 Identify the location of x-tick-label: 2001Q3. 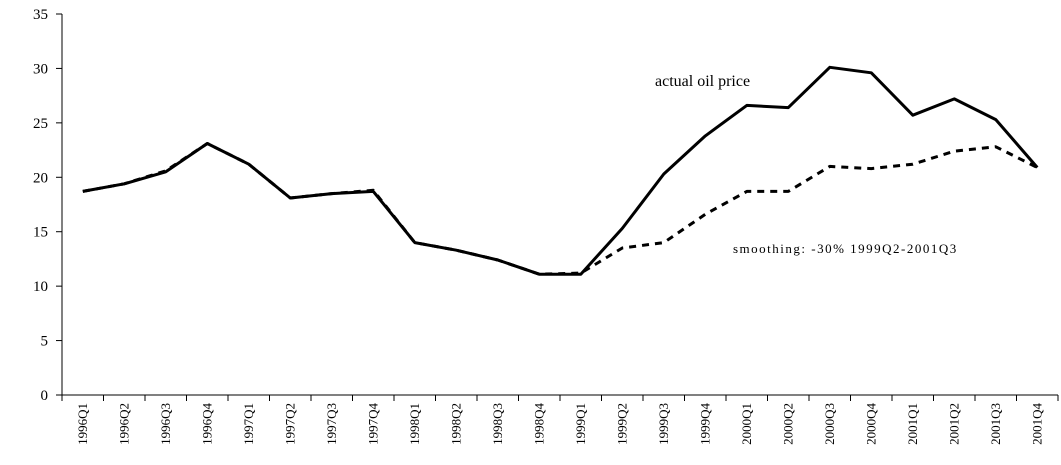
(995, 424).